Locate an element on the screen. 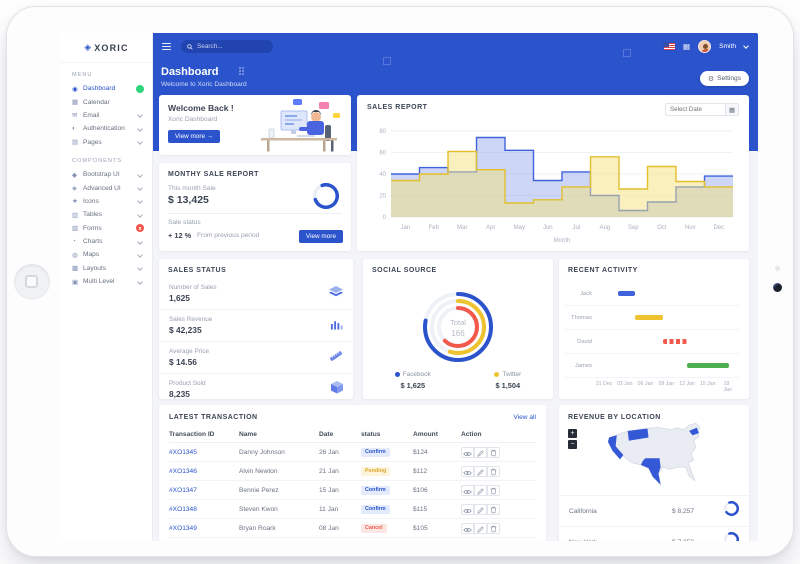 The image size is (800, 564). top-navbar: ▦ Smith is located at coordinates (455, 46).